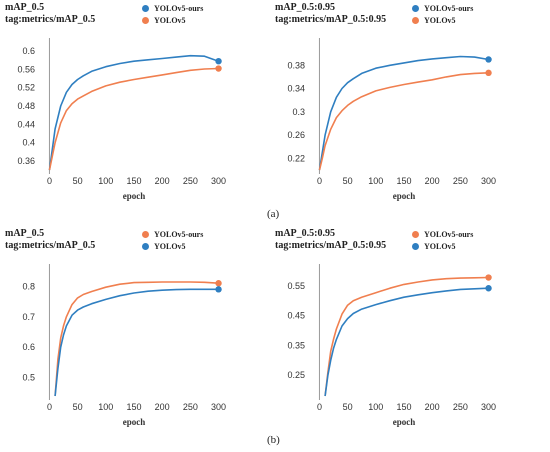  I want to click on y-tick-label: 0.5, so click(28, 378).